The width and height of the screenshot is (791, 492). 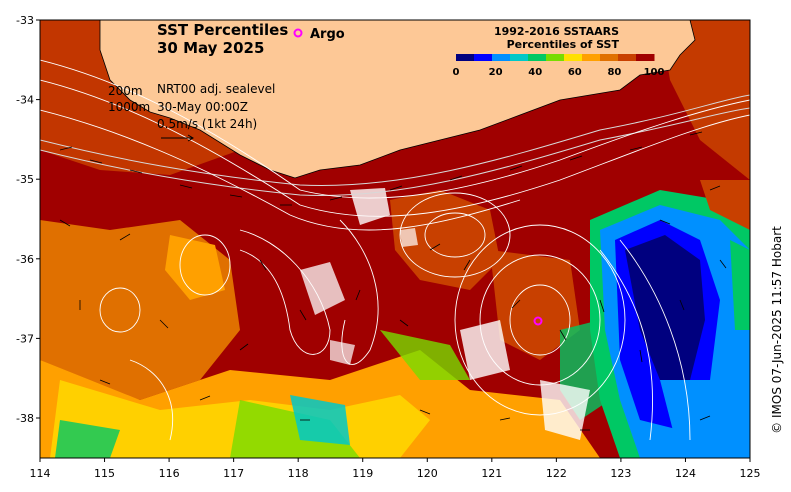 What do you see at coordinates (25, 179) in the screenshot?
I see `y-tick-label: -35` at bounding box center [25, 179].